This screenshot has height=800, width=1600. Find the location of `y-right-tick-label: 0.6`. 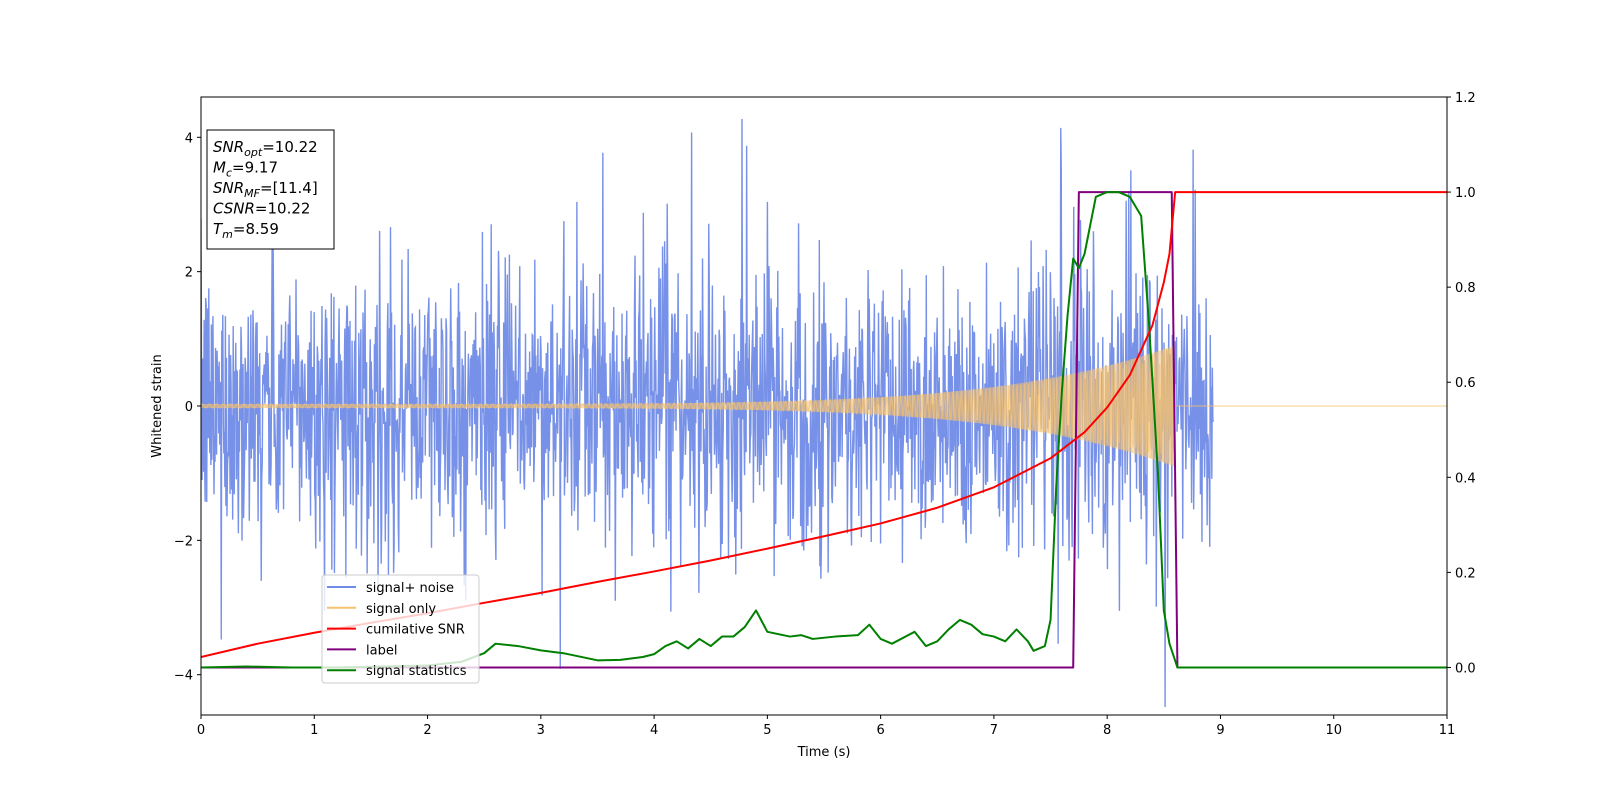

y-right-tick-label: 0.6 is located at coordinates (1465, 383).